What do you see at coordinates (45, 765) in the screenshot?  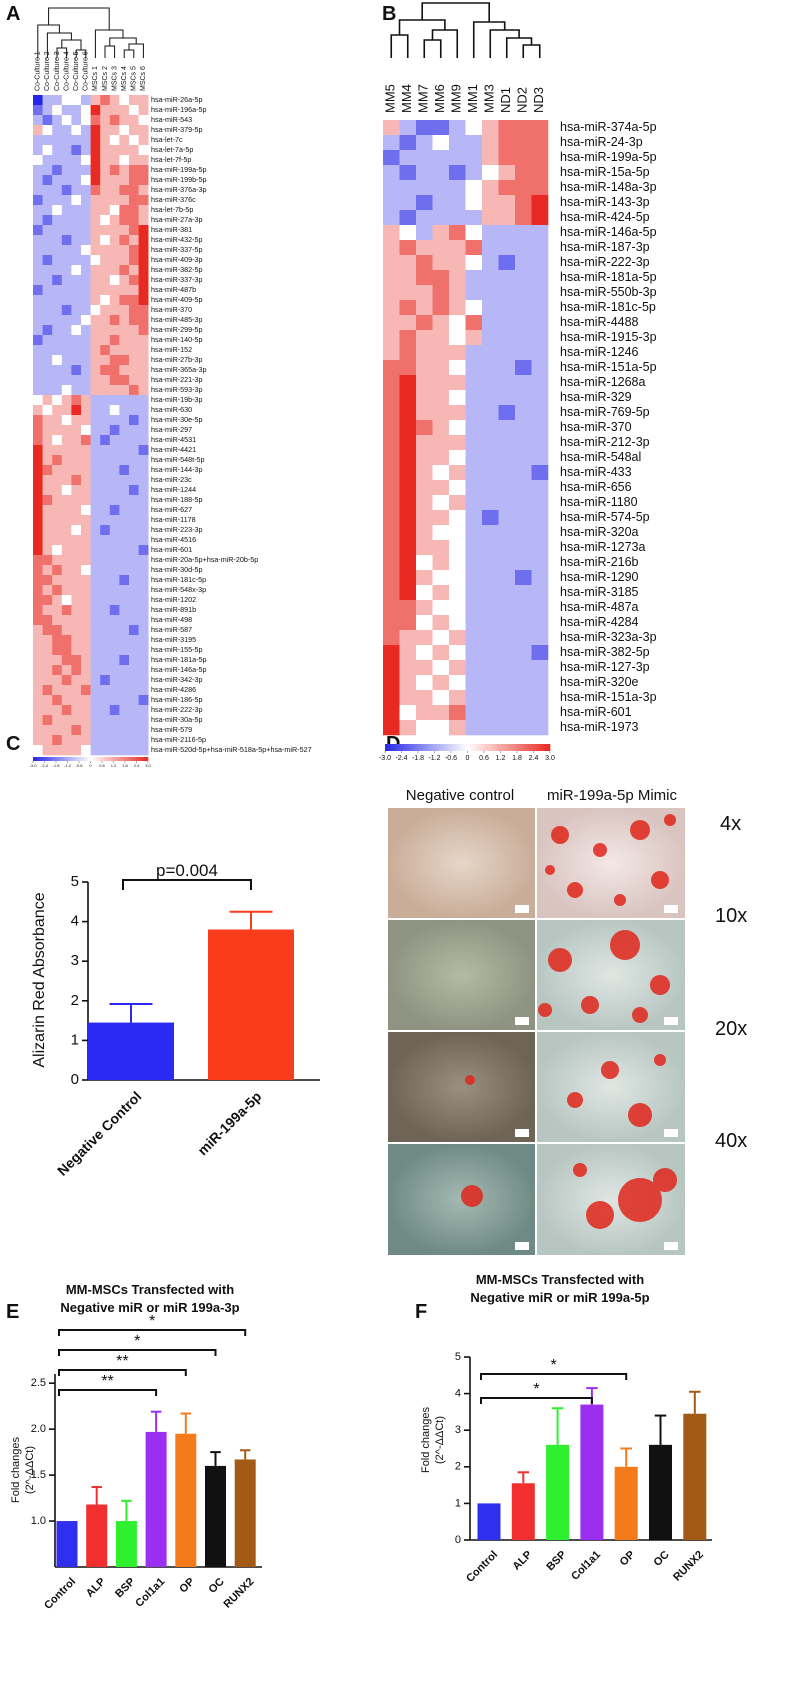 I see `legend-tick-label: -2.4` at bounding box center [45, 765].